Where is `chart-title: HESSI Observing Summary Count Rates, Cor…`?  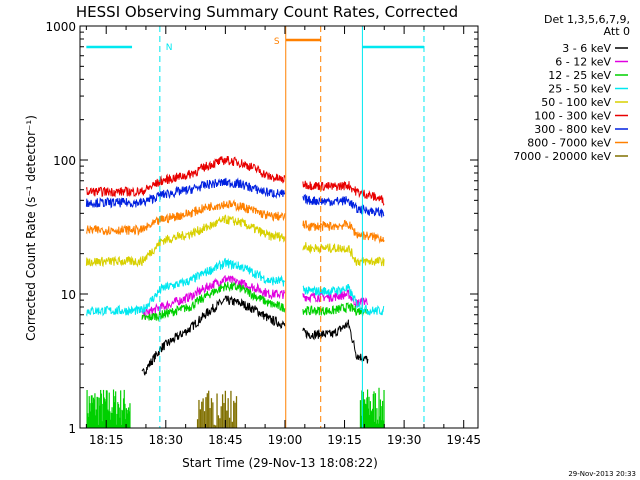 chart-title: HESSI Observing Summary Count Rates, Cor… is located at coordinates (267, 12).